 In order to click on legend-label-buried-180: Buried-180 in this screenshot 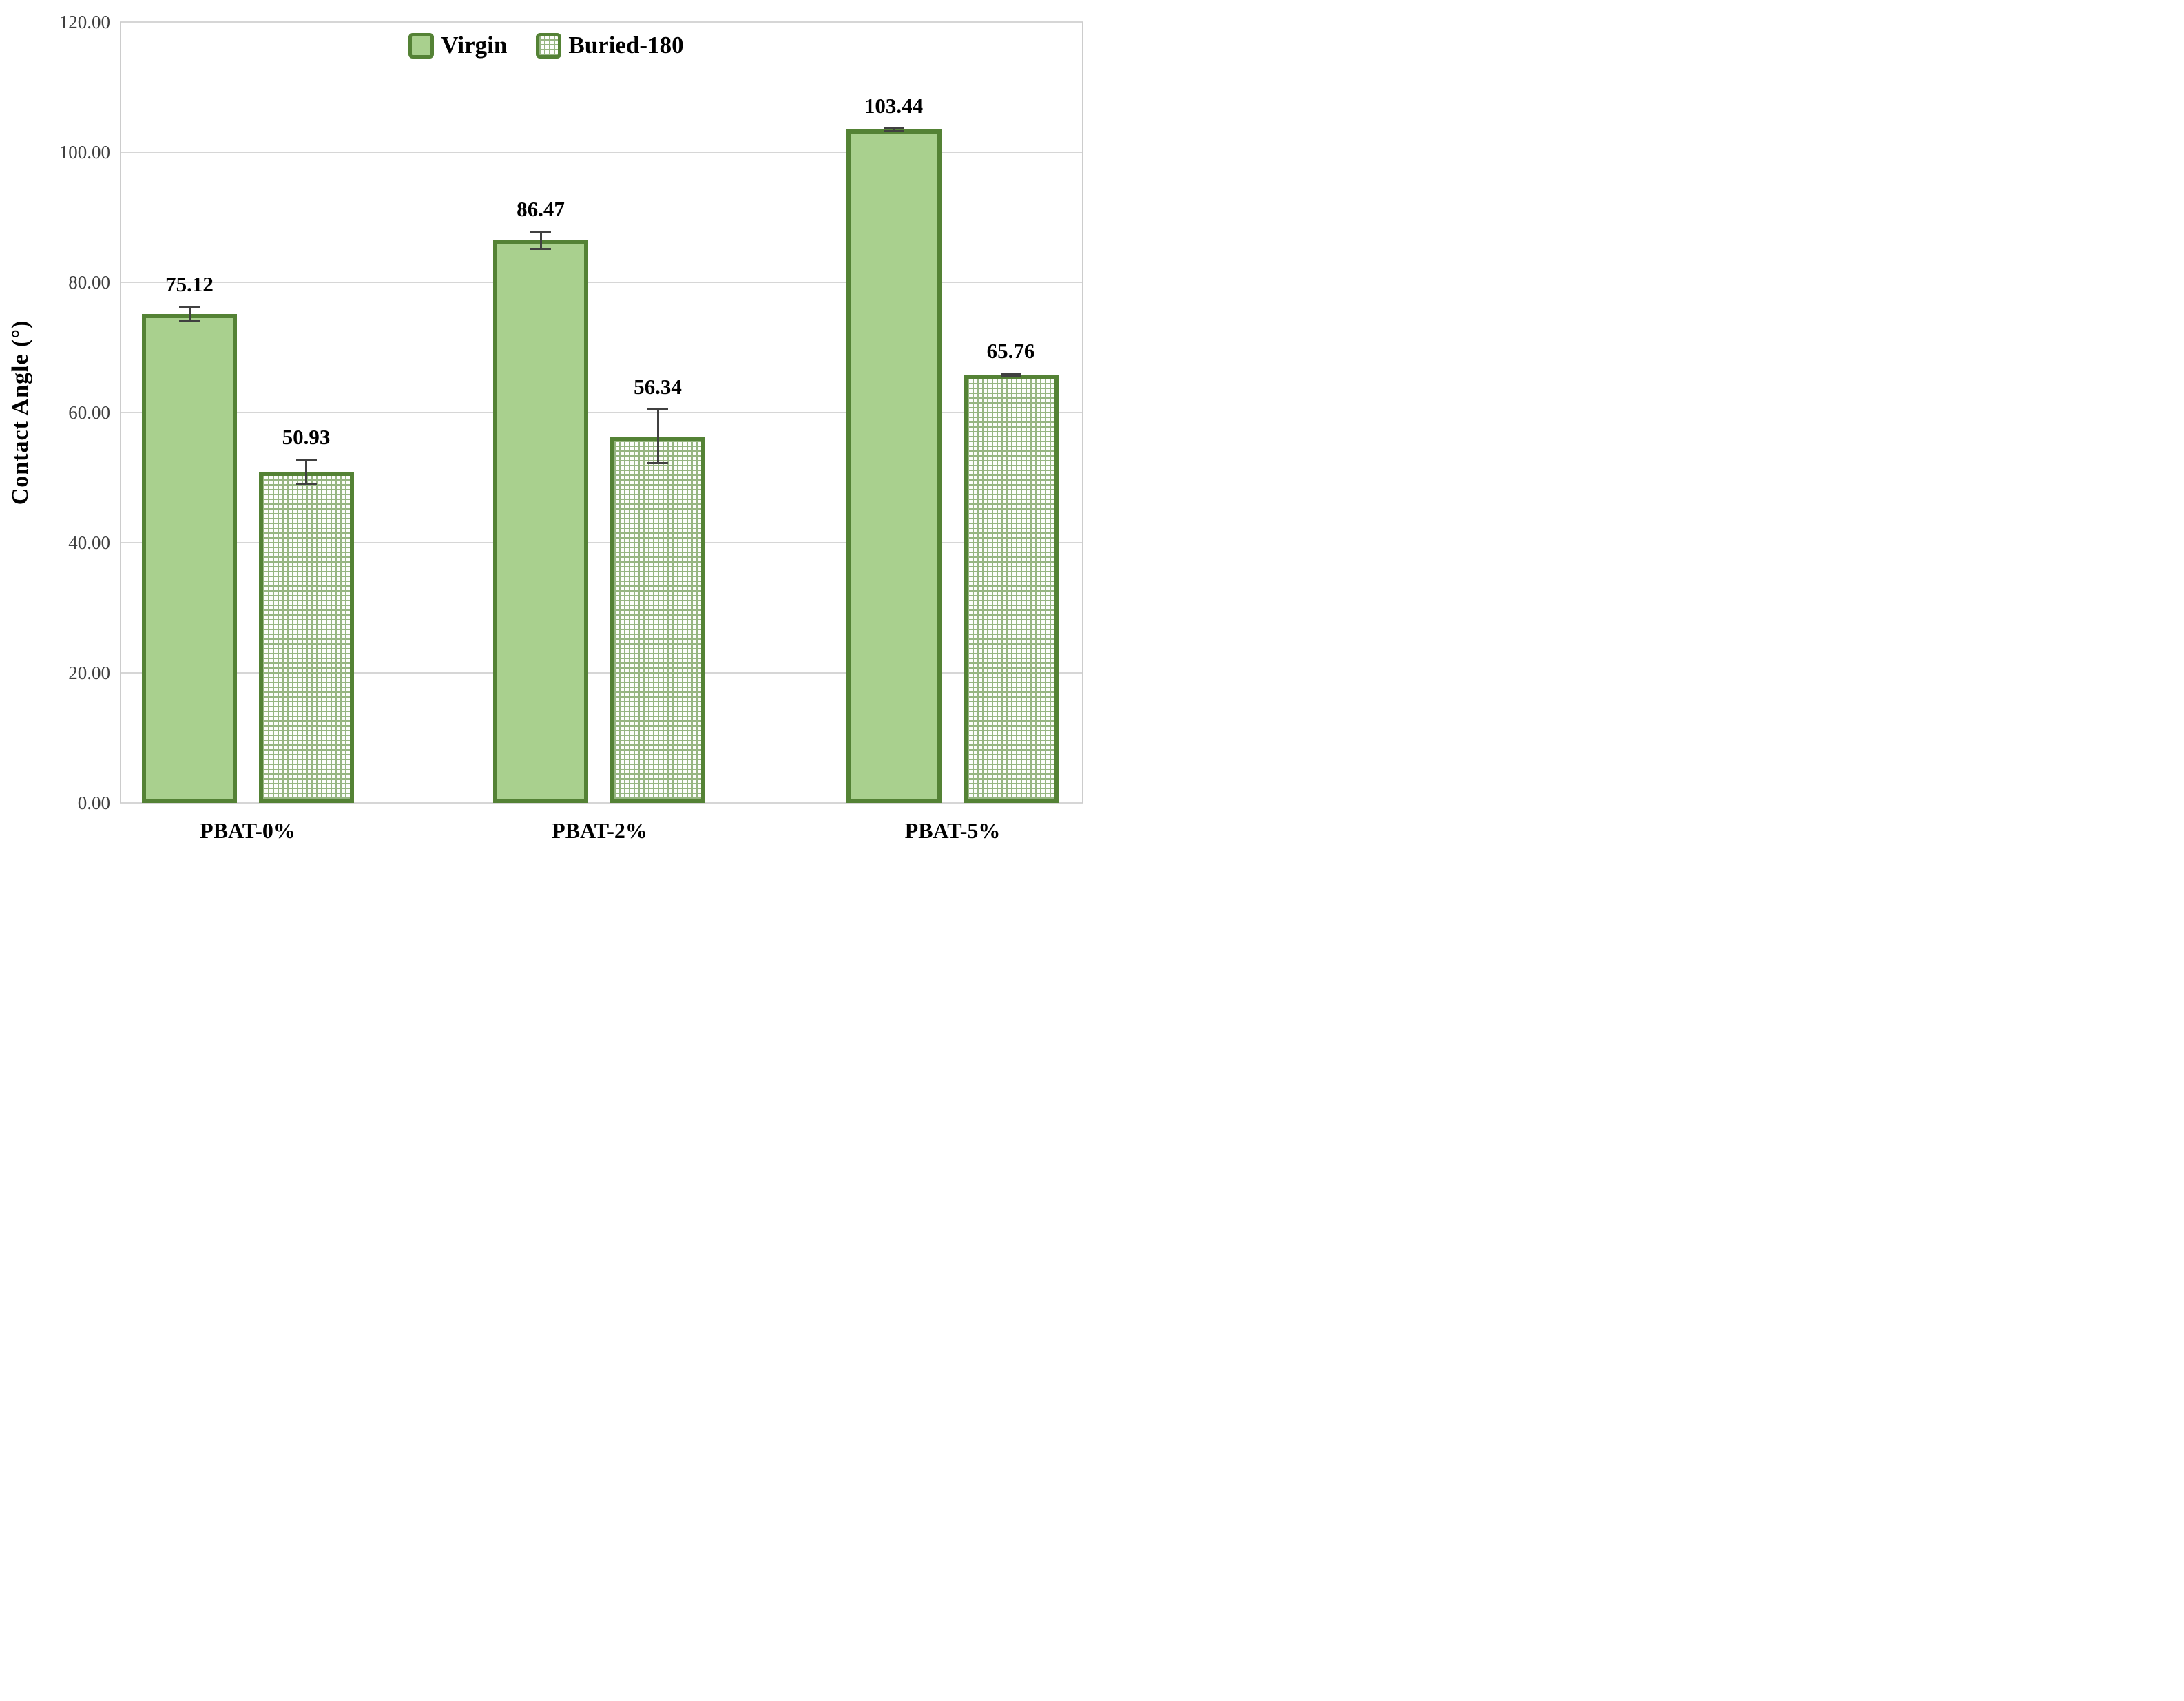, I will do `click(626, 46)`.